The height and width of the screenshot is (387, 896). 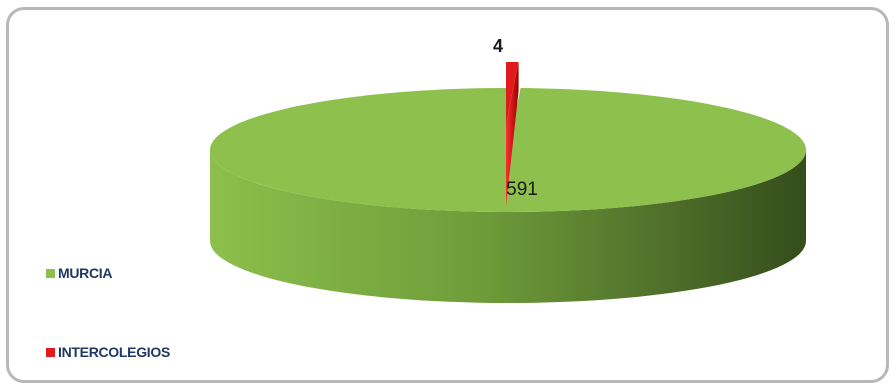 I want to click on legend-item-intercolegios: INTERCOLEGIOS, so click(x=108, y=352).